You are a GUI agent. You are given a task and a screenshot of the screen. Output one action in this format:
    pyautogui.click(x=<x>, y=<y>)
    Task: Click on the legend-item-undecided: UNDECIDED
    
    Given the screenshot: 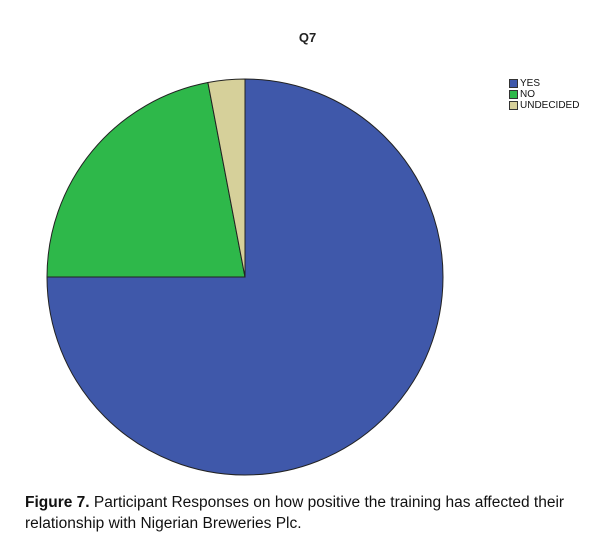 What is the action you would take?
    pyautogui.click(x=544, y=105)
    